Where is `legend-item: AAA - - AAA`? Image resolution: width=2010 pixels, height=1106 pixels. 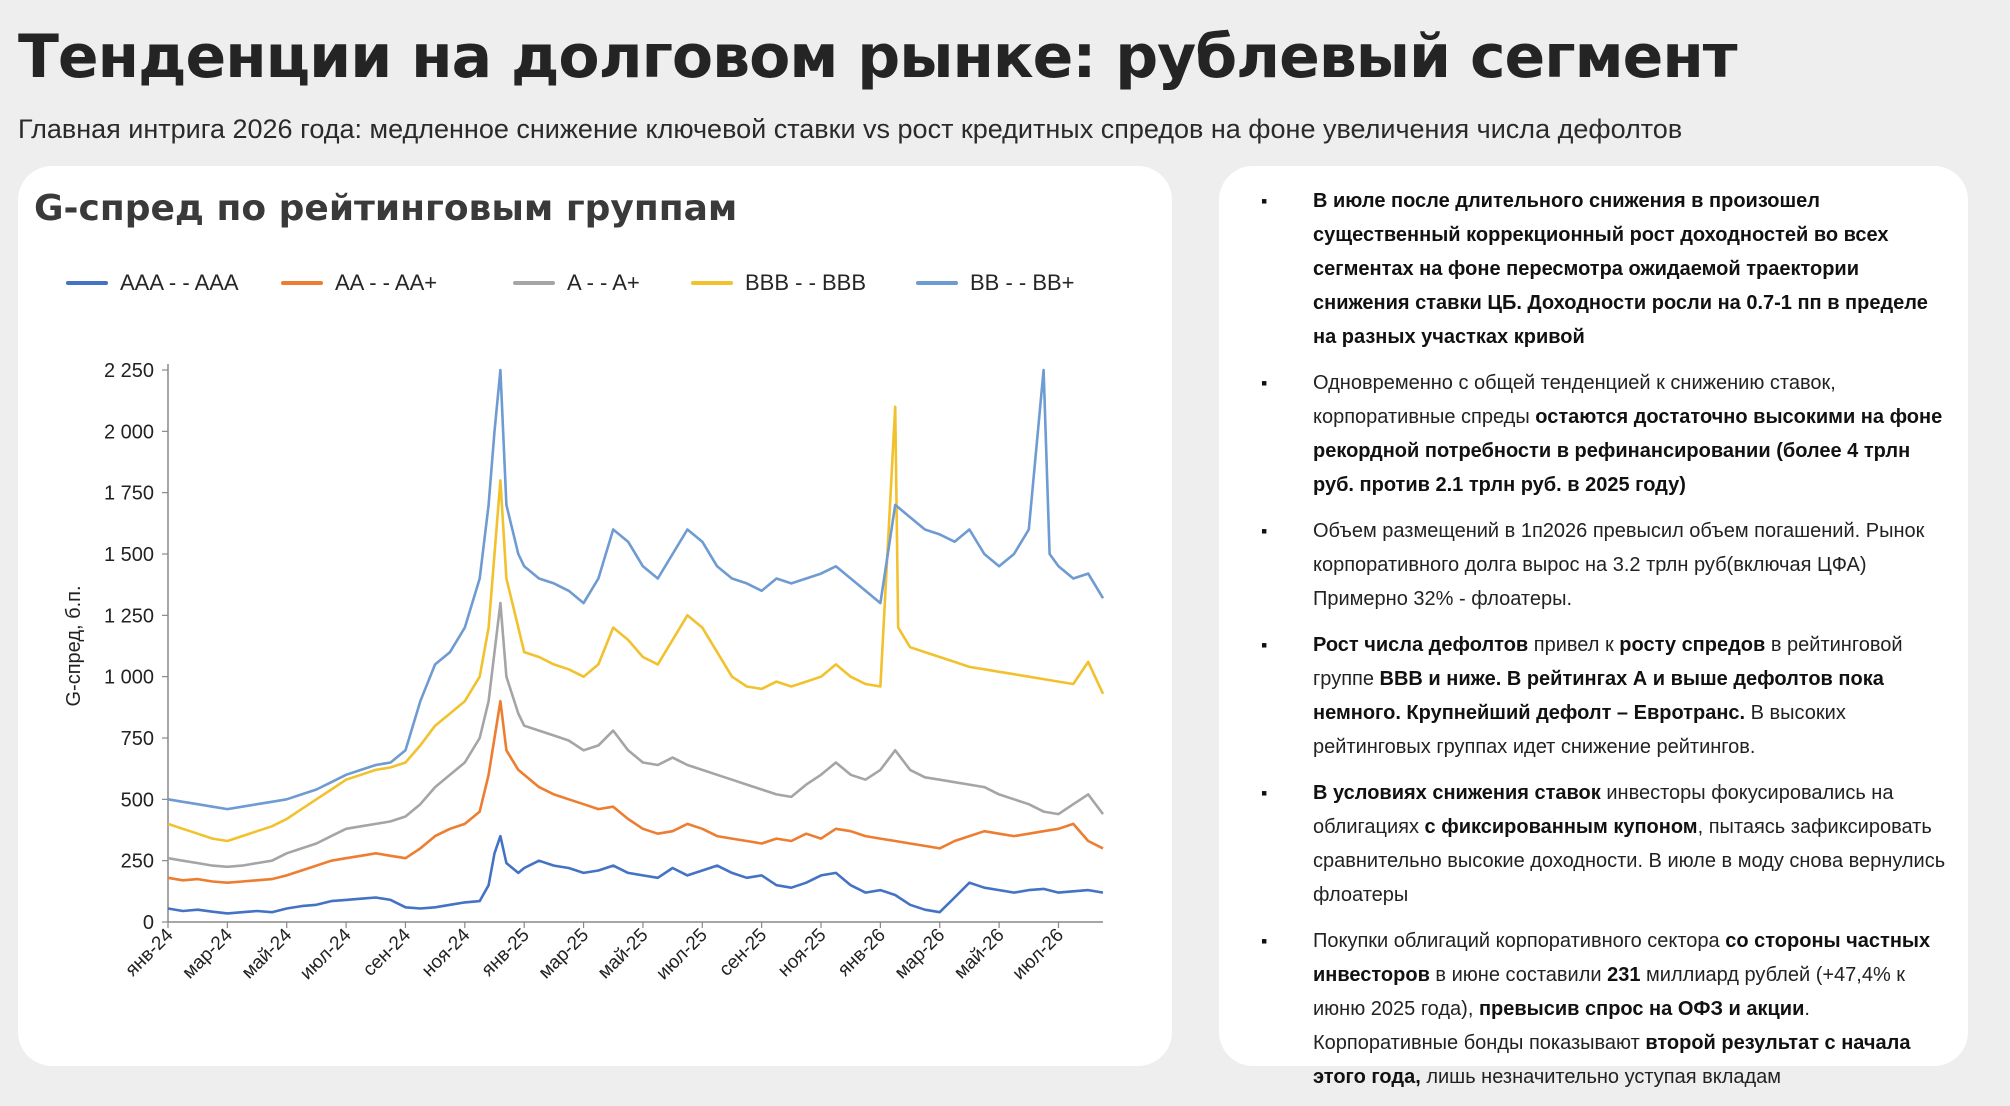
legend-item: AAA - - AAA is located at coordinates (152, 283).